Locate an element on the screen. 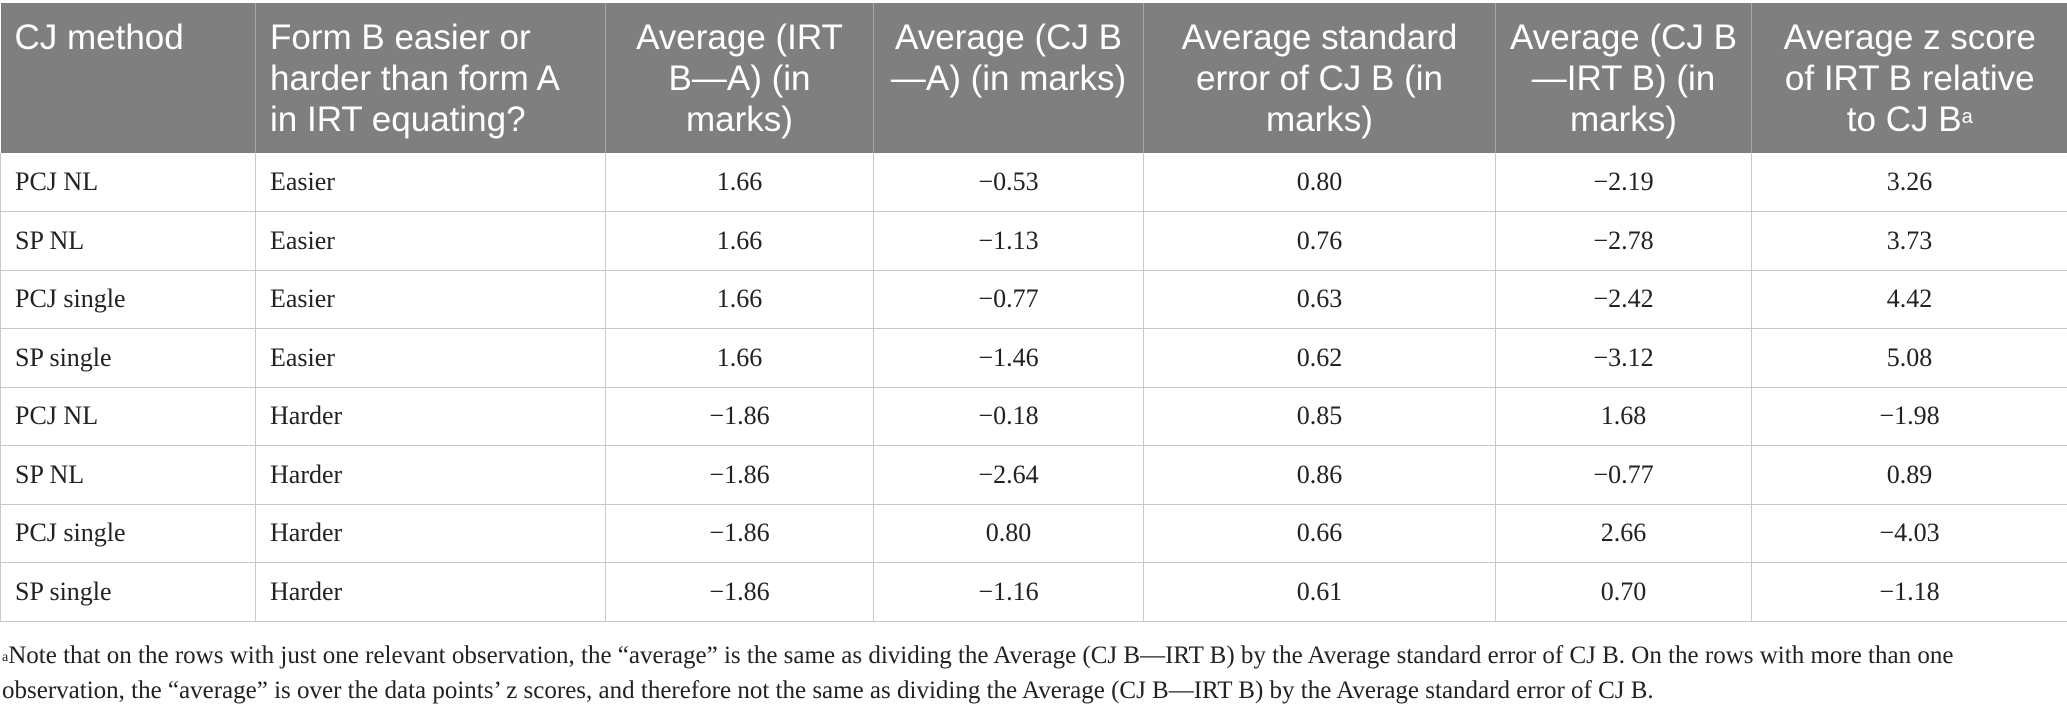 Image resolution: width=2067 pixels, height=716 pixels. table-row: SP NL Easier 1.66 −1.13 0.76 −2.78 3.73 is located at coordinates (1033, 241).